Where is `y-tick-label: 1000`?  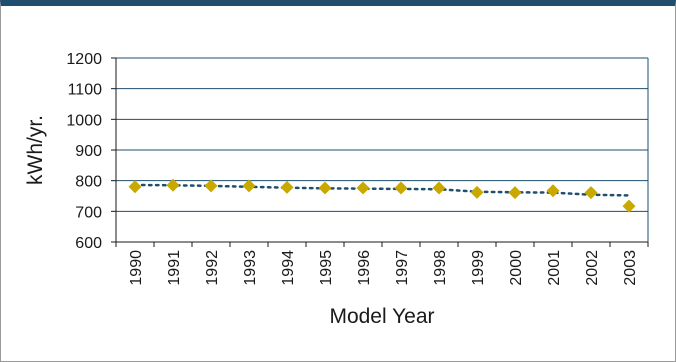
y-tick-label: 1000 is located at coordinates (84, 120).